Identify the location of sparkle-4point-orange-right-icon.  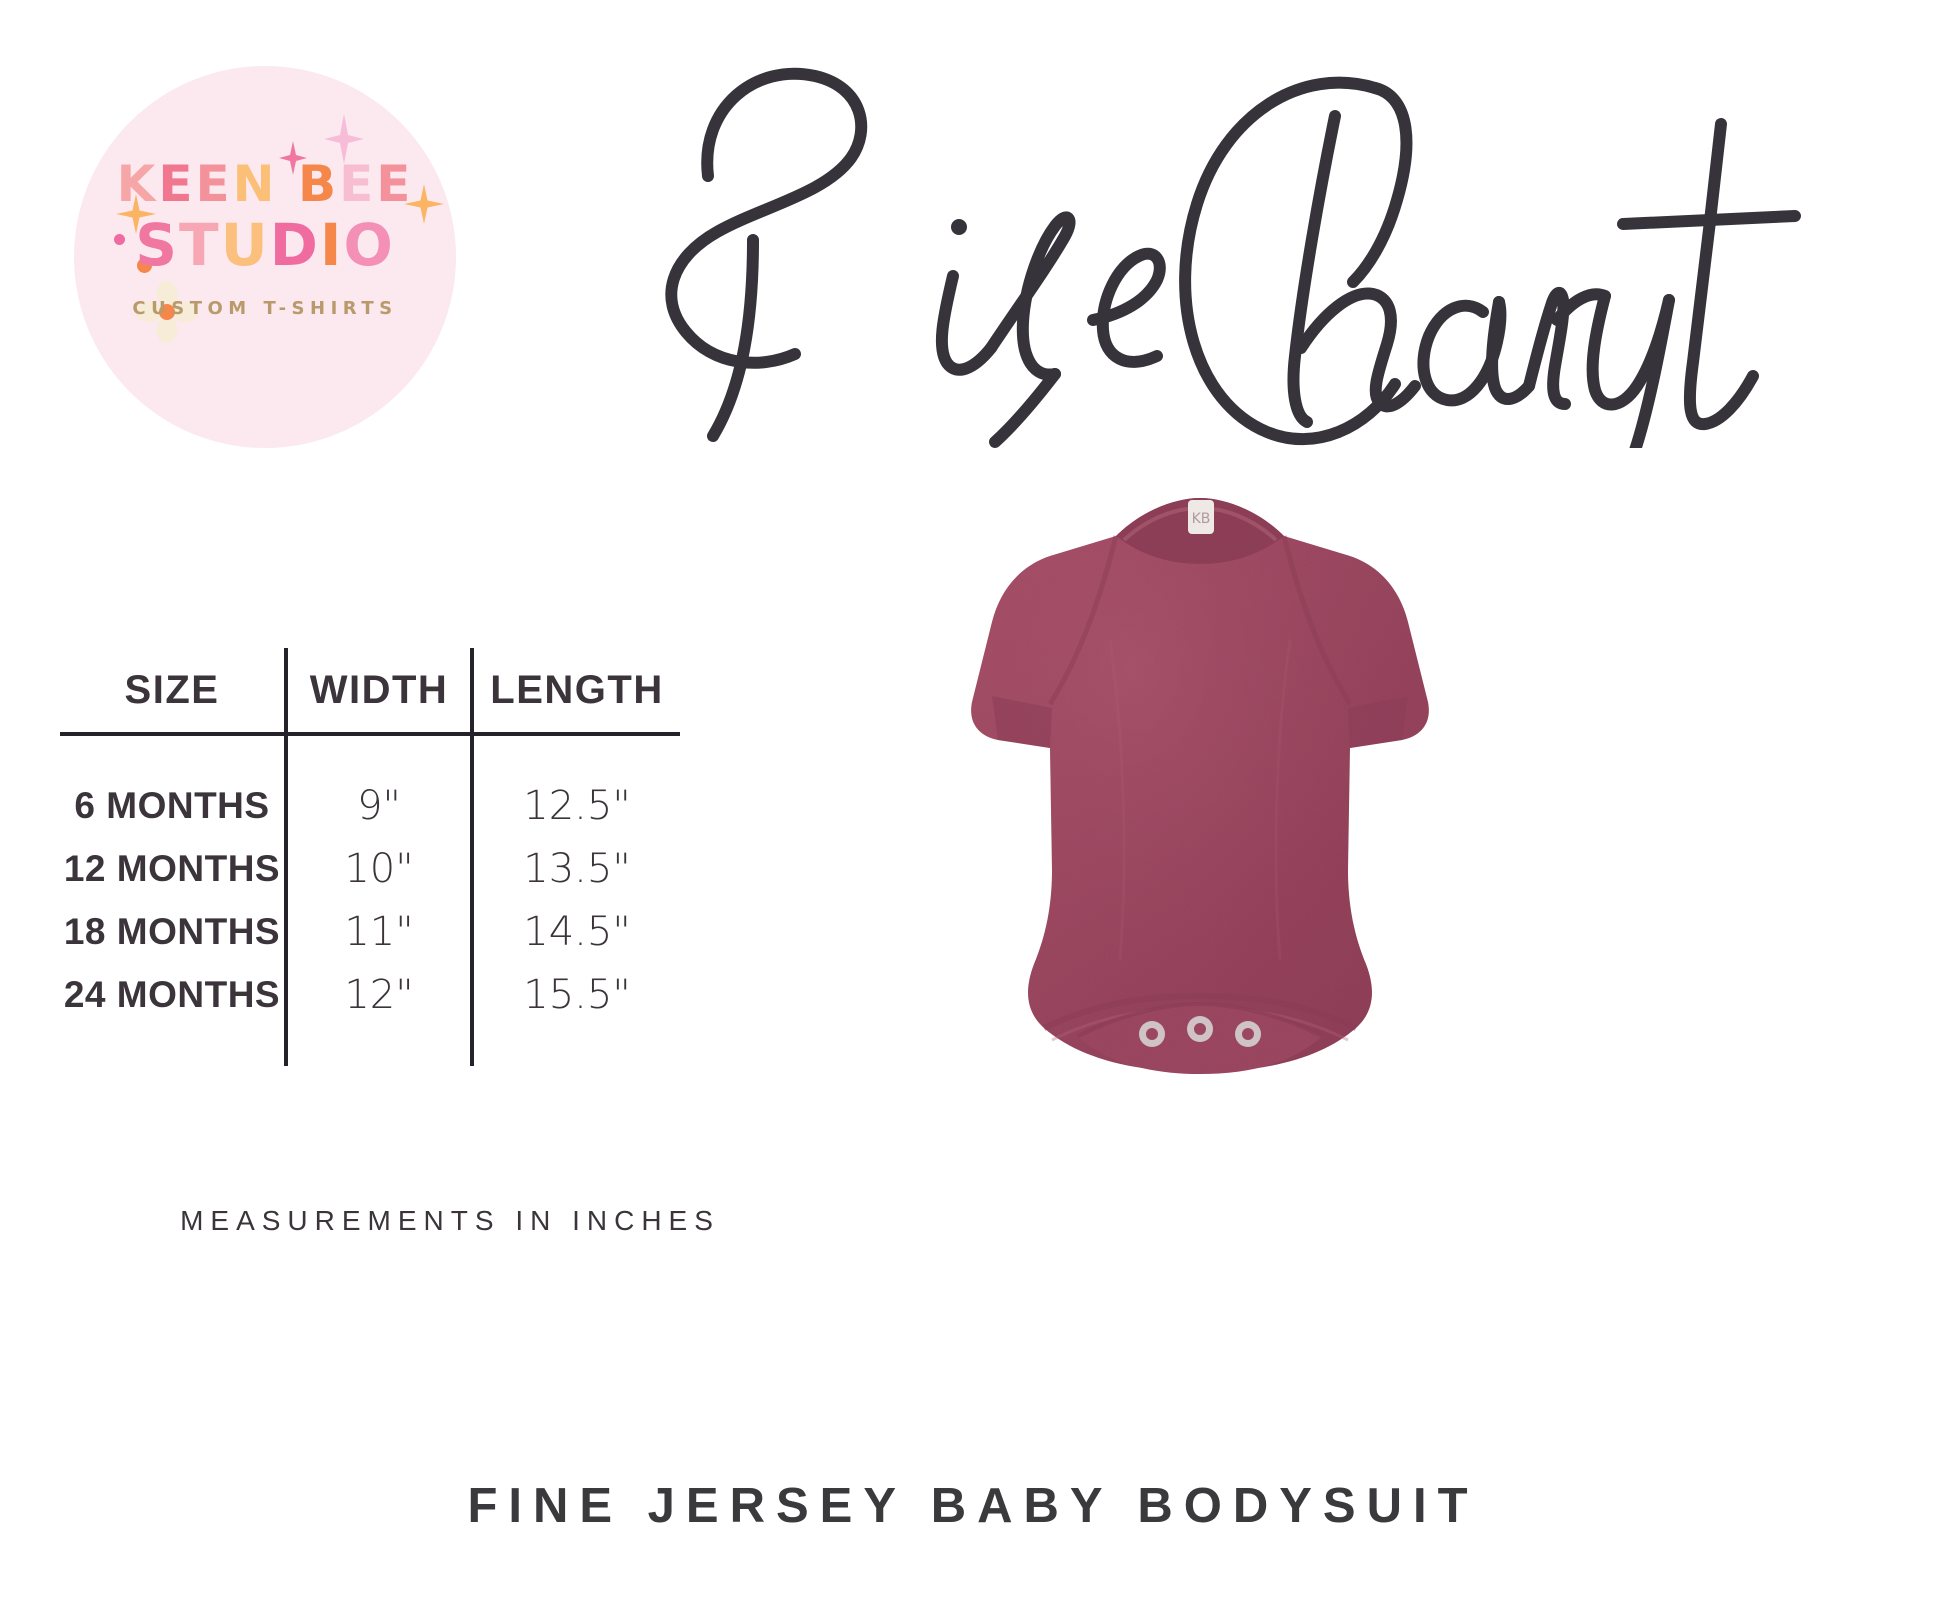
(424, 204).